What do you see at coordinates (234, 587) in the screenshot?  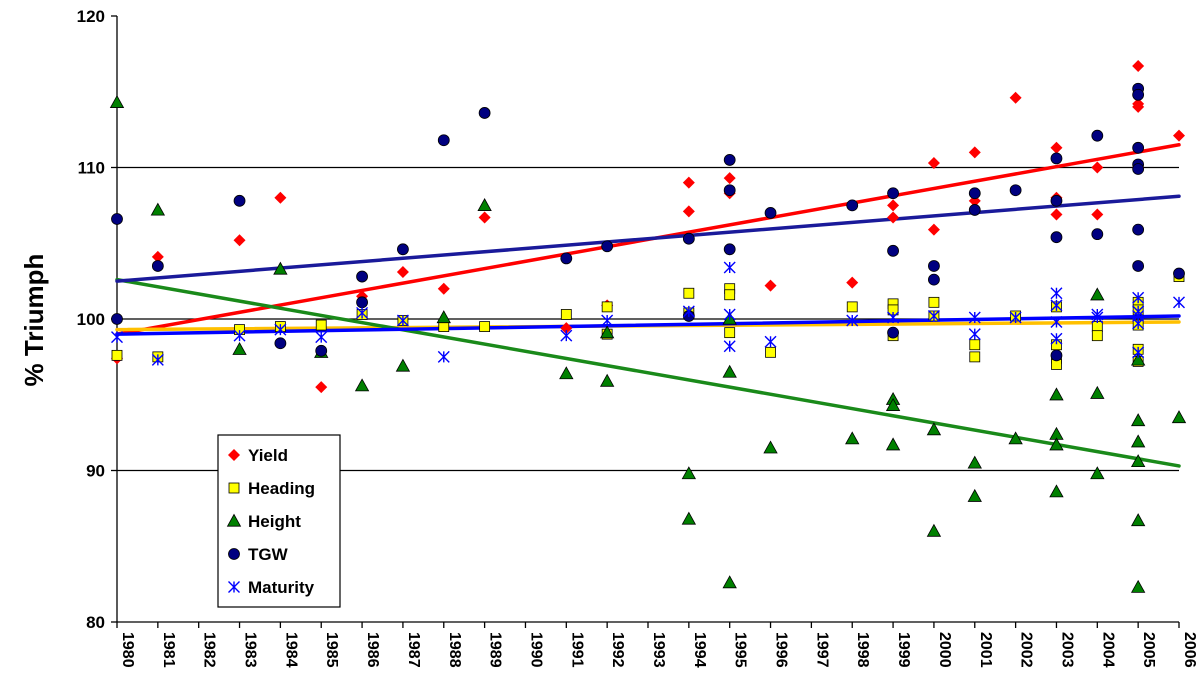 I see `legend-swatch-stroke` at bounding box center [234, 587].